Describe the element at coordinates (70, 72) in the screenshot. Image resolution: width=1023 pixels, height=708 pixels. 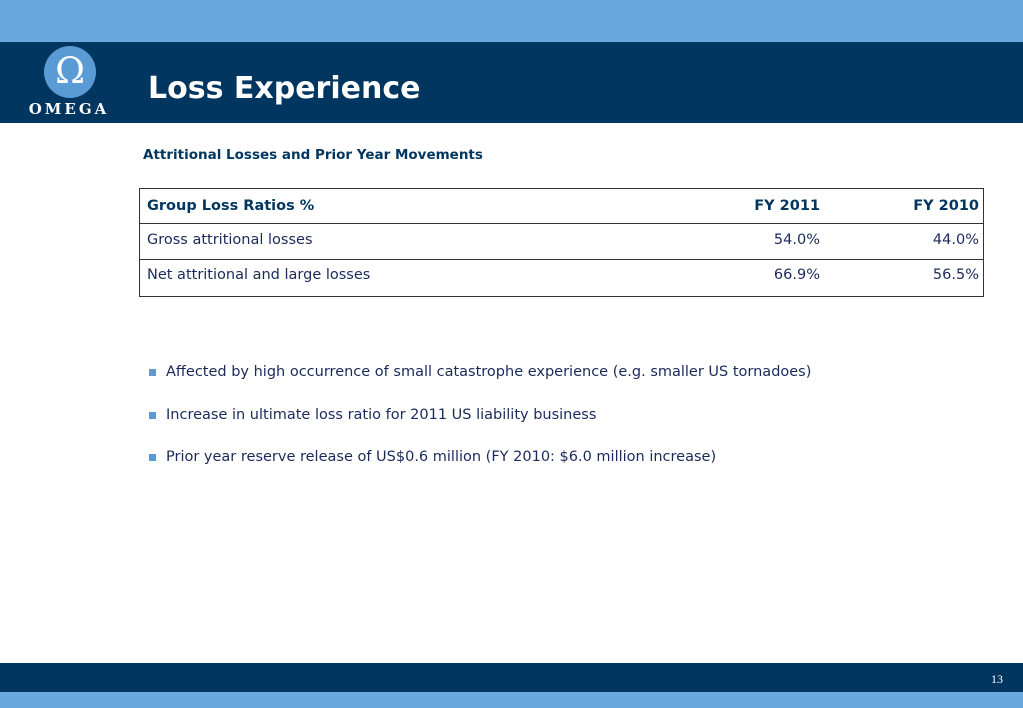
I see `omega-symbol-icon: Ω` at that location.